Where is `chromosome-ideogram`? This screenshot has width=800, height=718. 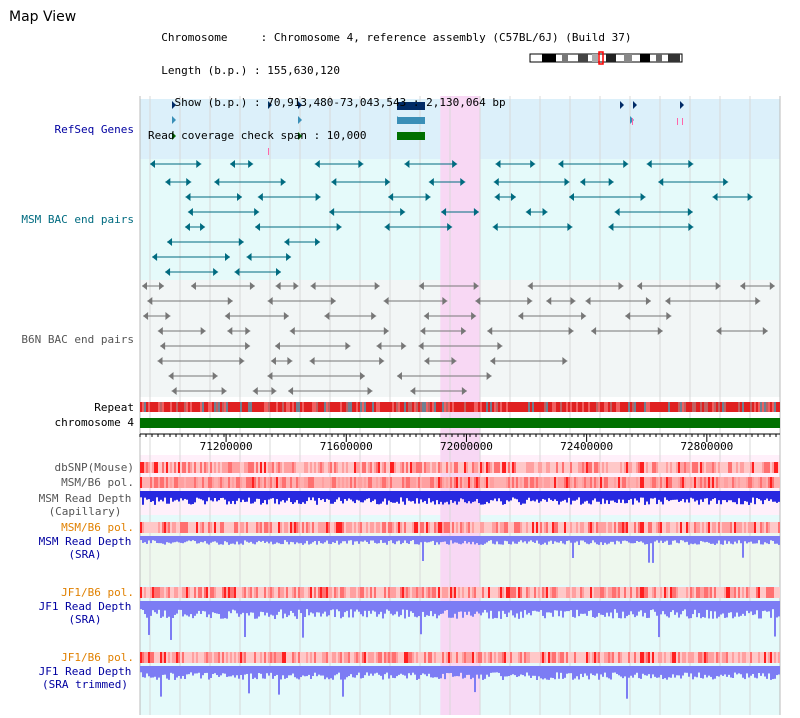
chromosome-ideogram is located at coordinates (608, 58).